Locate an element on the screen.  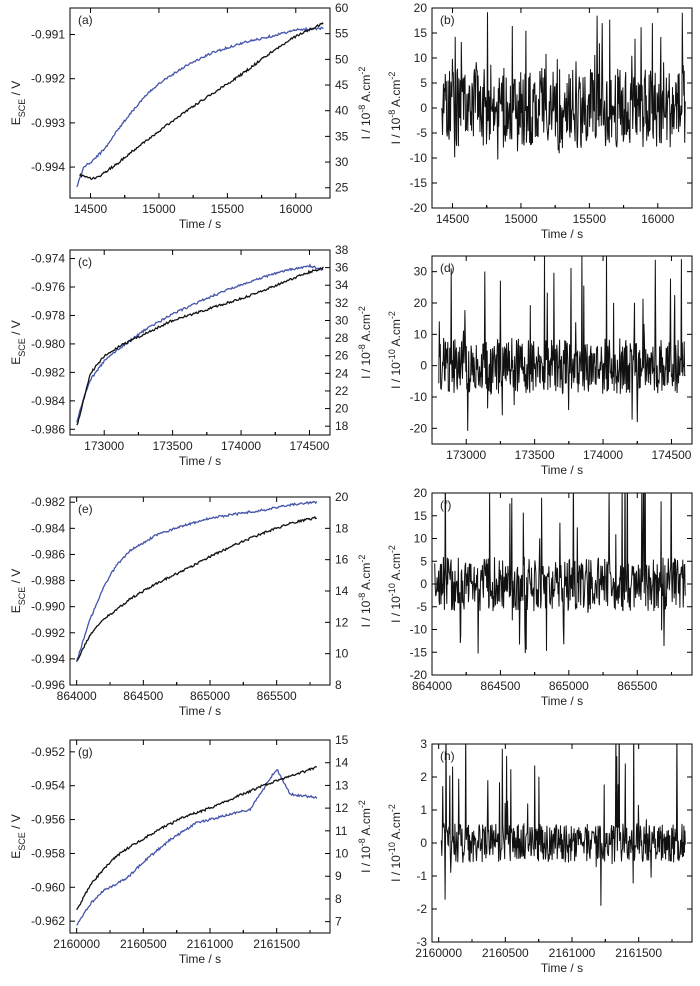
y-tick-label-right: 40 is located at coordinates (342, 111).